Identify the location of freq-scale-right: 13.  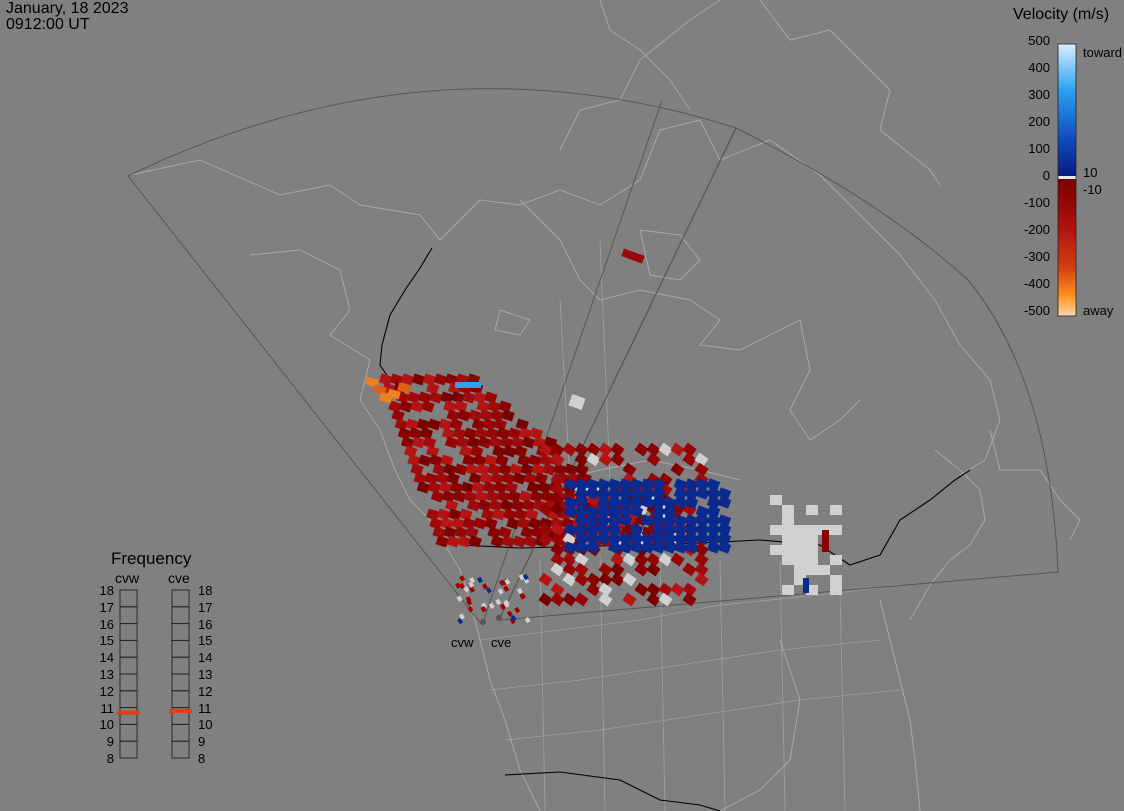
(205, 674).